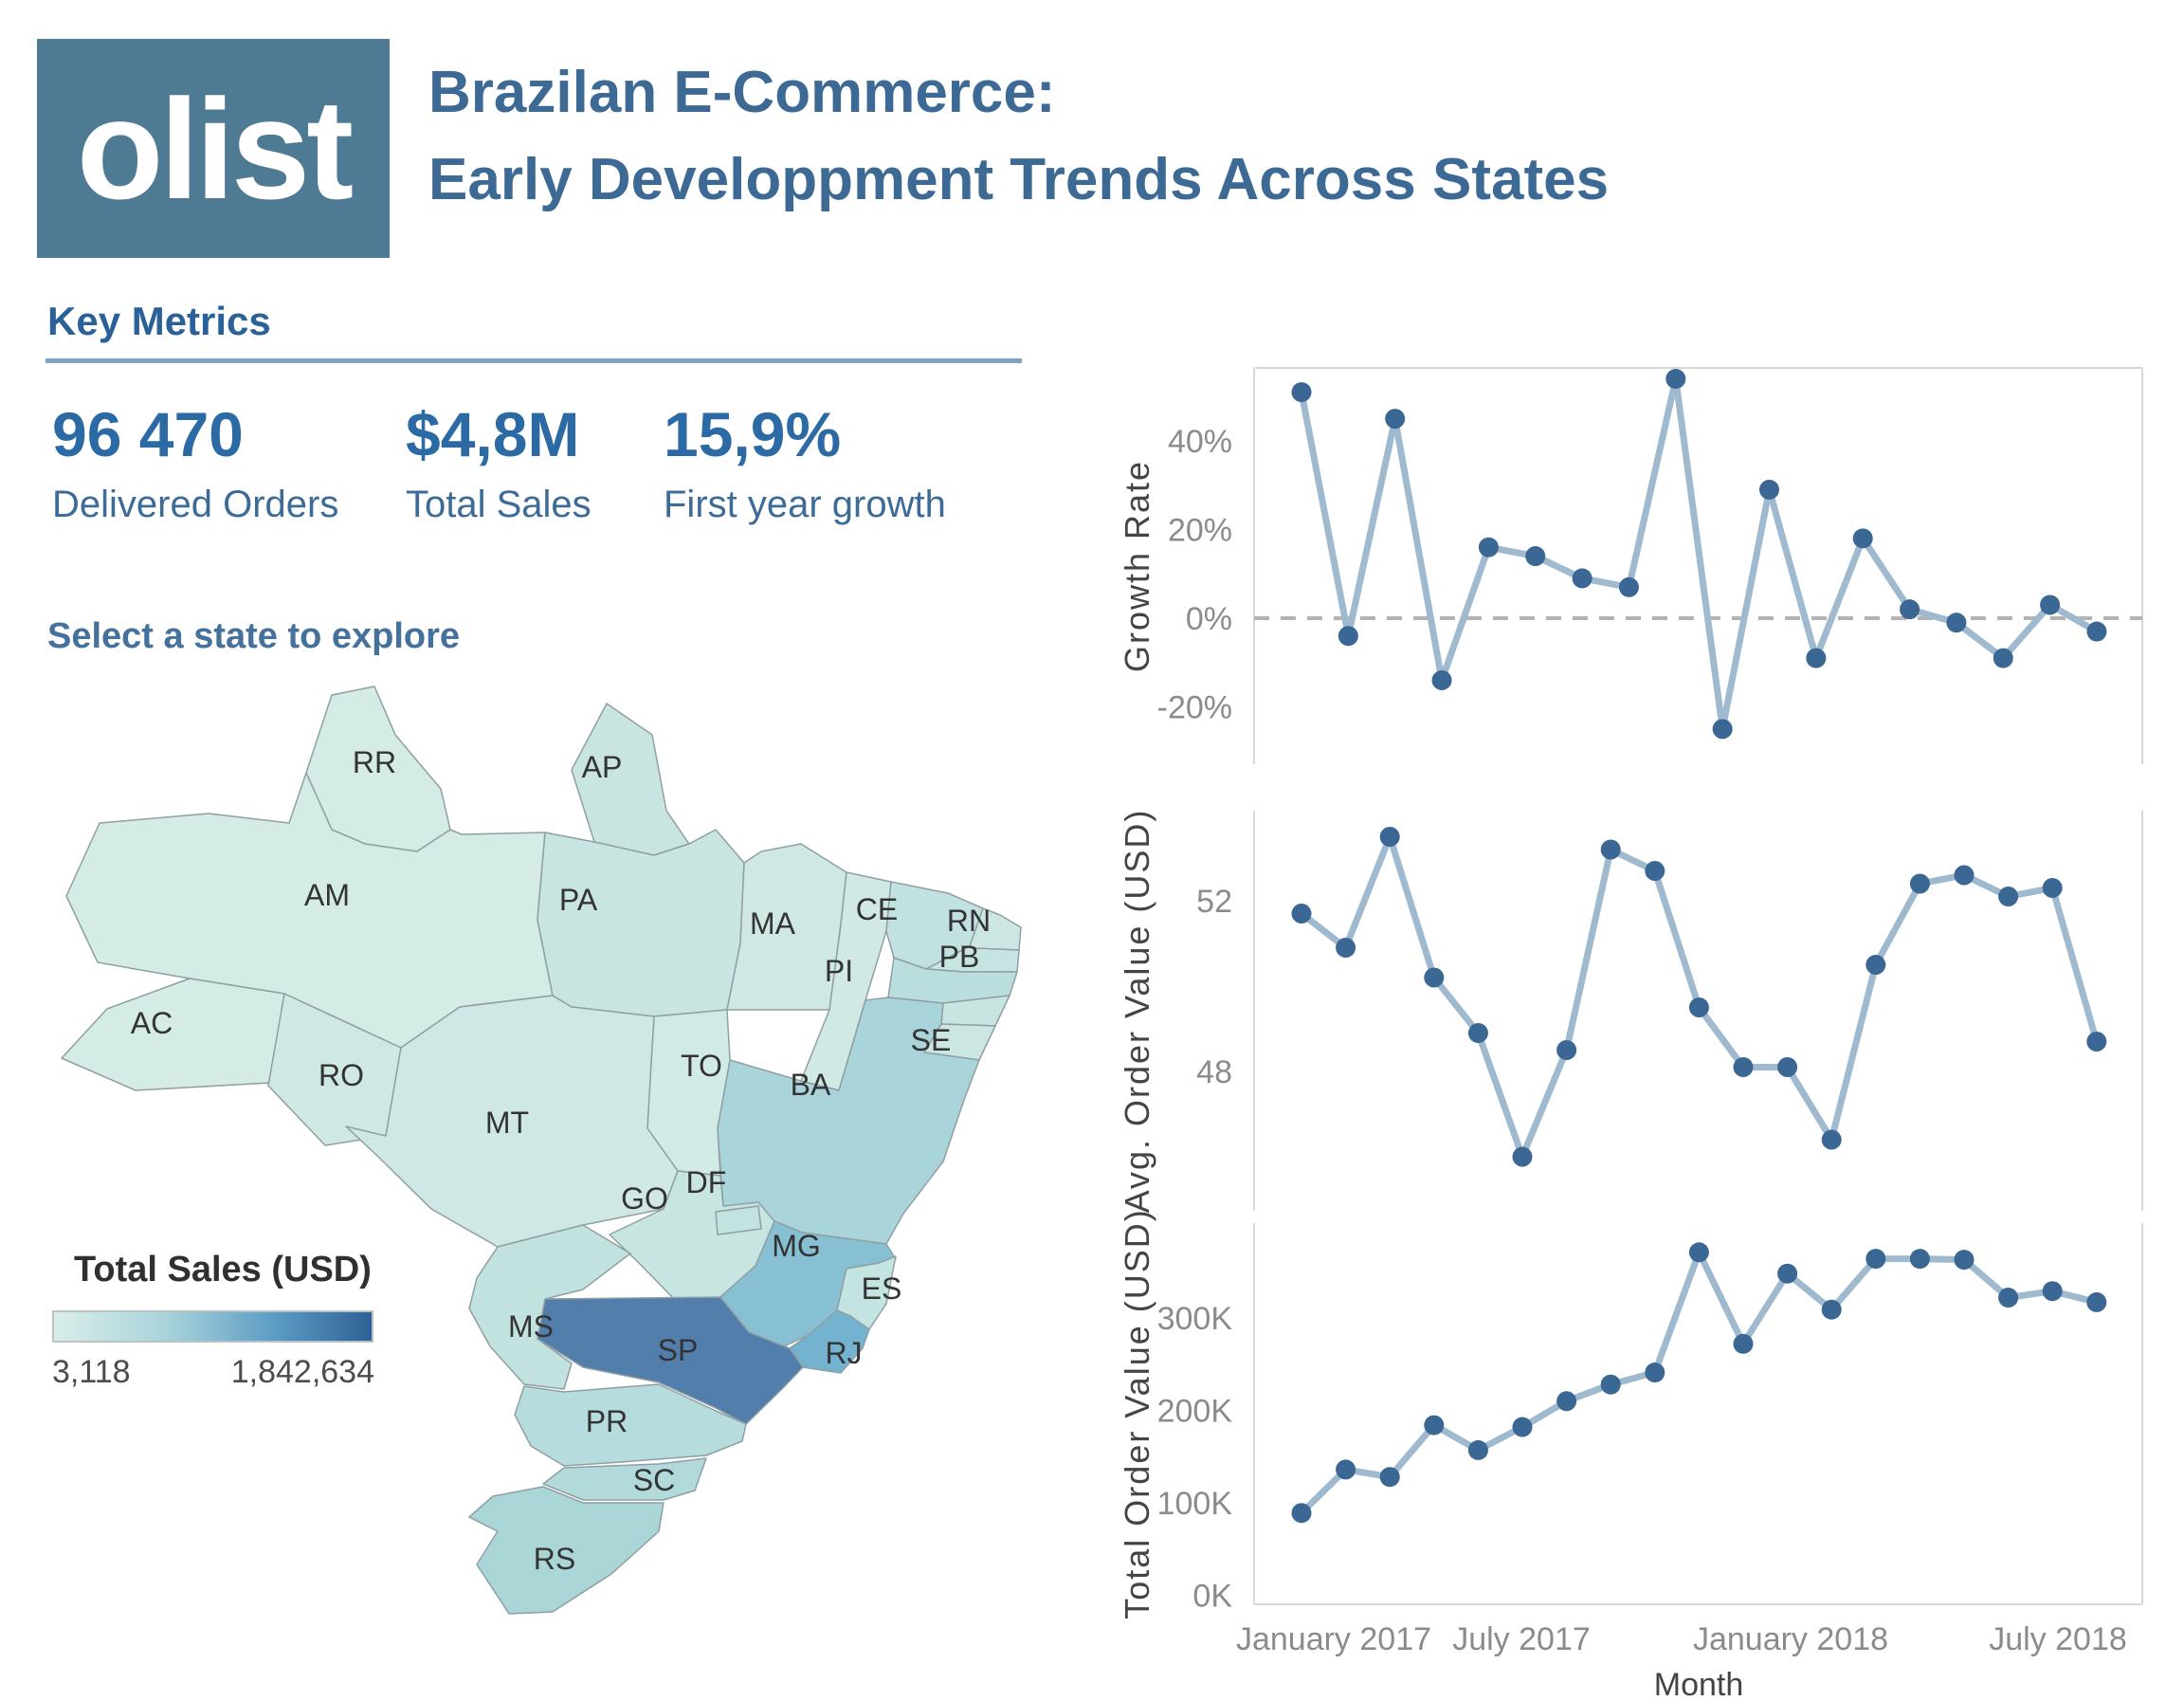  I want to click on state-label-ES: ES, so click(882, 1289).